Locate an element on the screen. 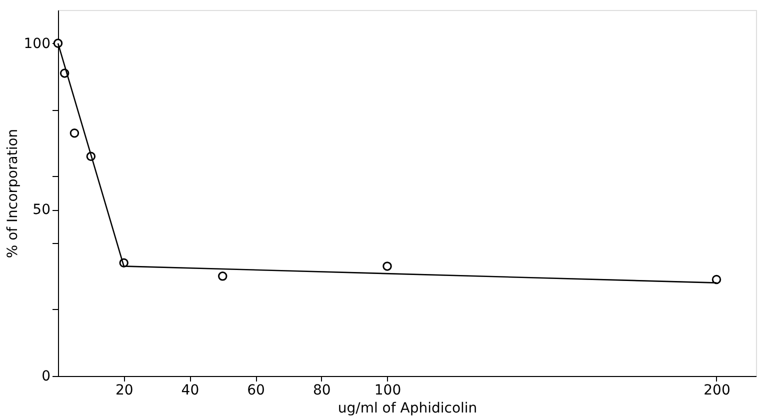  x-tick-label: 80 is located at coordinates (321, 390).